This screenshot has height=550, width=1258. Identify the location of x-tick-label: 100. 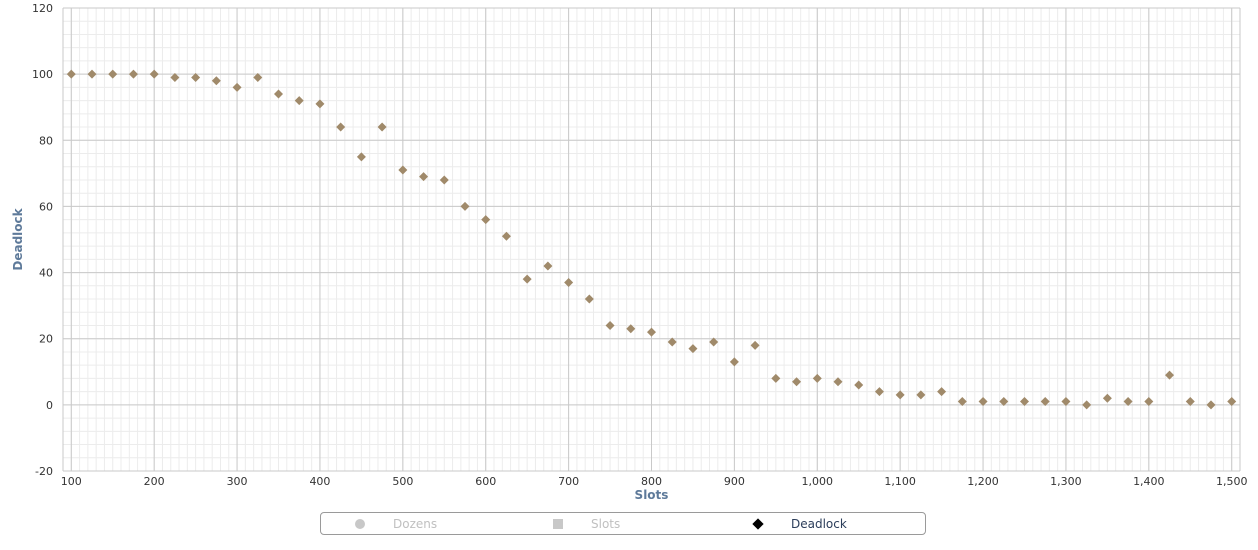
(71, 481).